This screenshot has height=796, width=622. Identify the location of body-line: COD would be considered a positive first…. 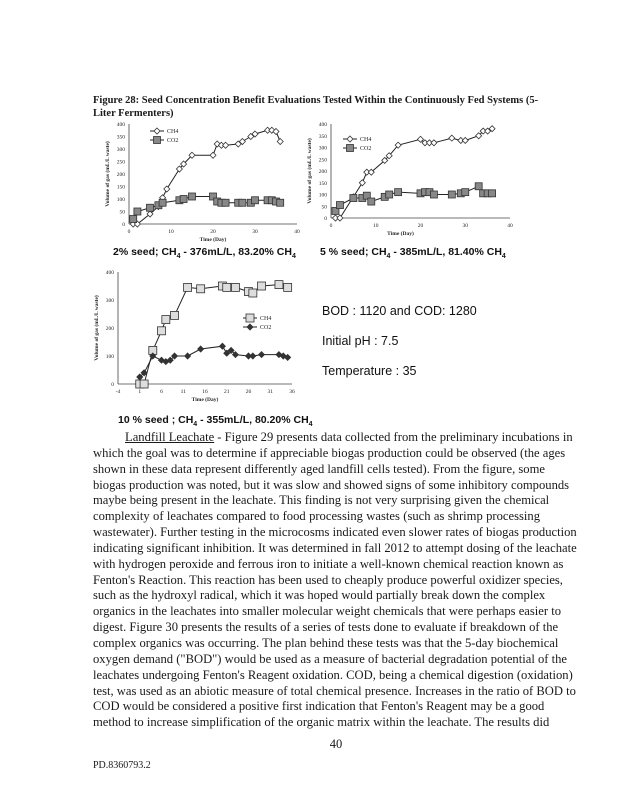
(319, 706).